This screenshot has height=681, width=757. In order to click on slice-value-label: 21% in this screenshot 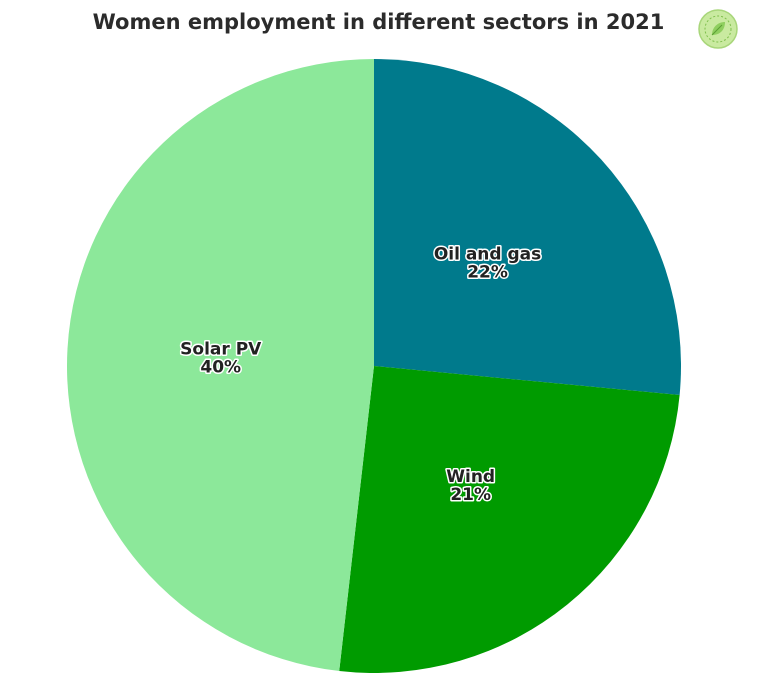, I will do `click(470, 495)`.